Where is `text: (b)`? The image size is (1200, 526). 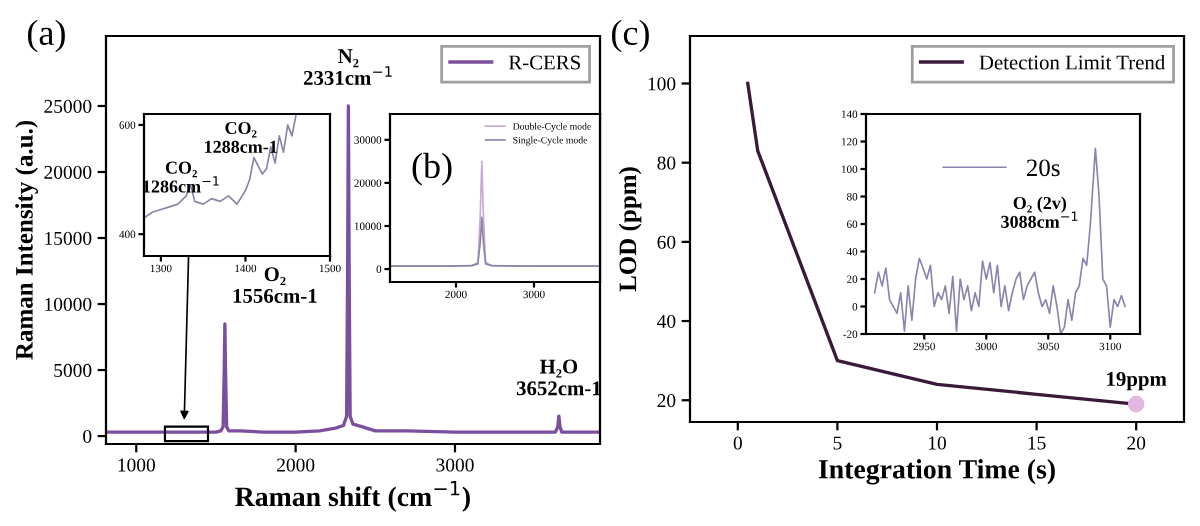 text: (b) is located at coordinates (432, 169).